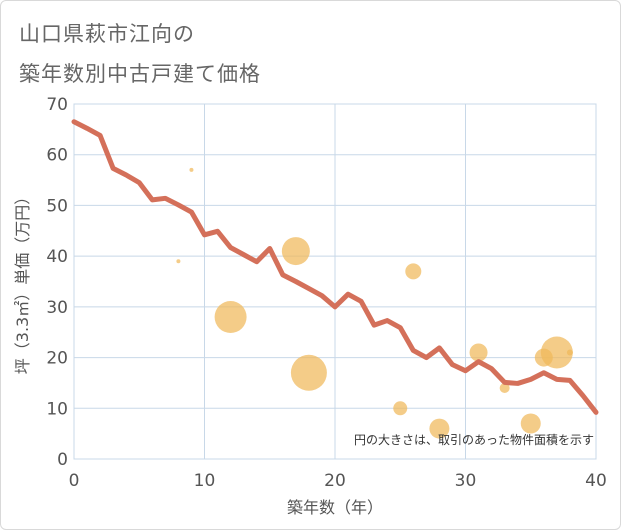  What do you see at coordinates (335, 507) in the screenshot?
I see `x-axis-label: 築年数（年）` at bounding box center [335, 507].